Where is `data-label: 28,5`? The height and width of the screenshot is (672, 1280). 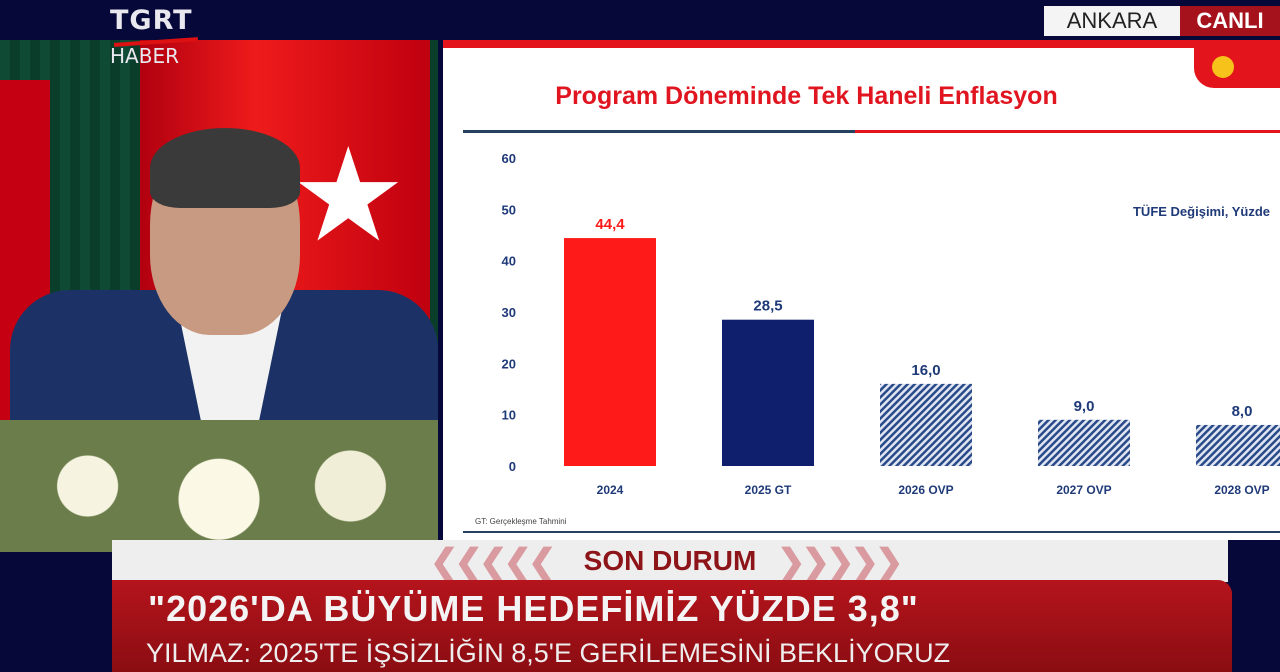
data-label: 28,5 is located at coordinates (767, 306).